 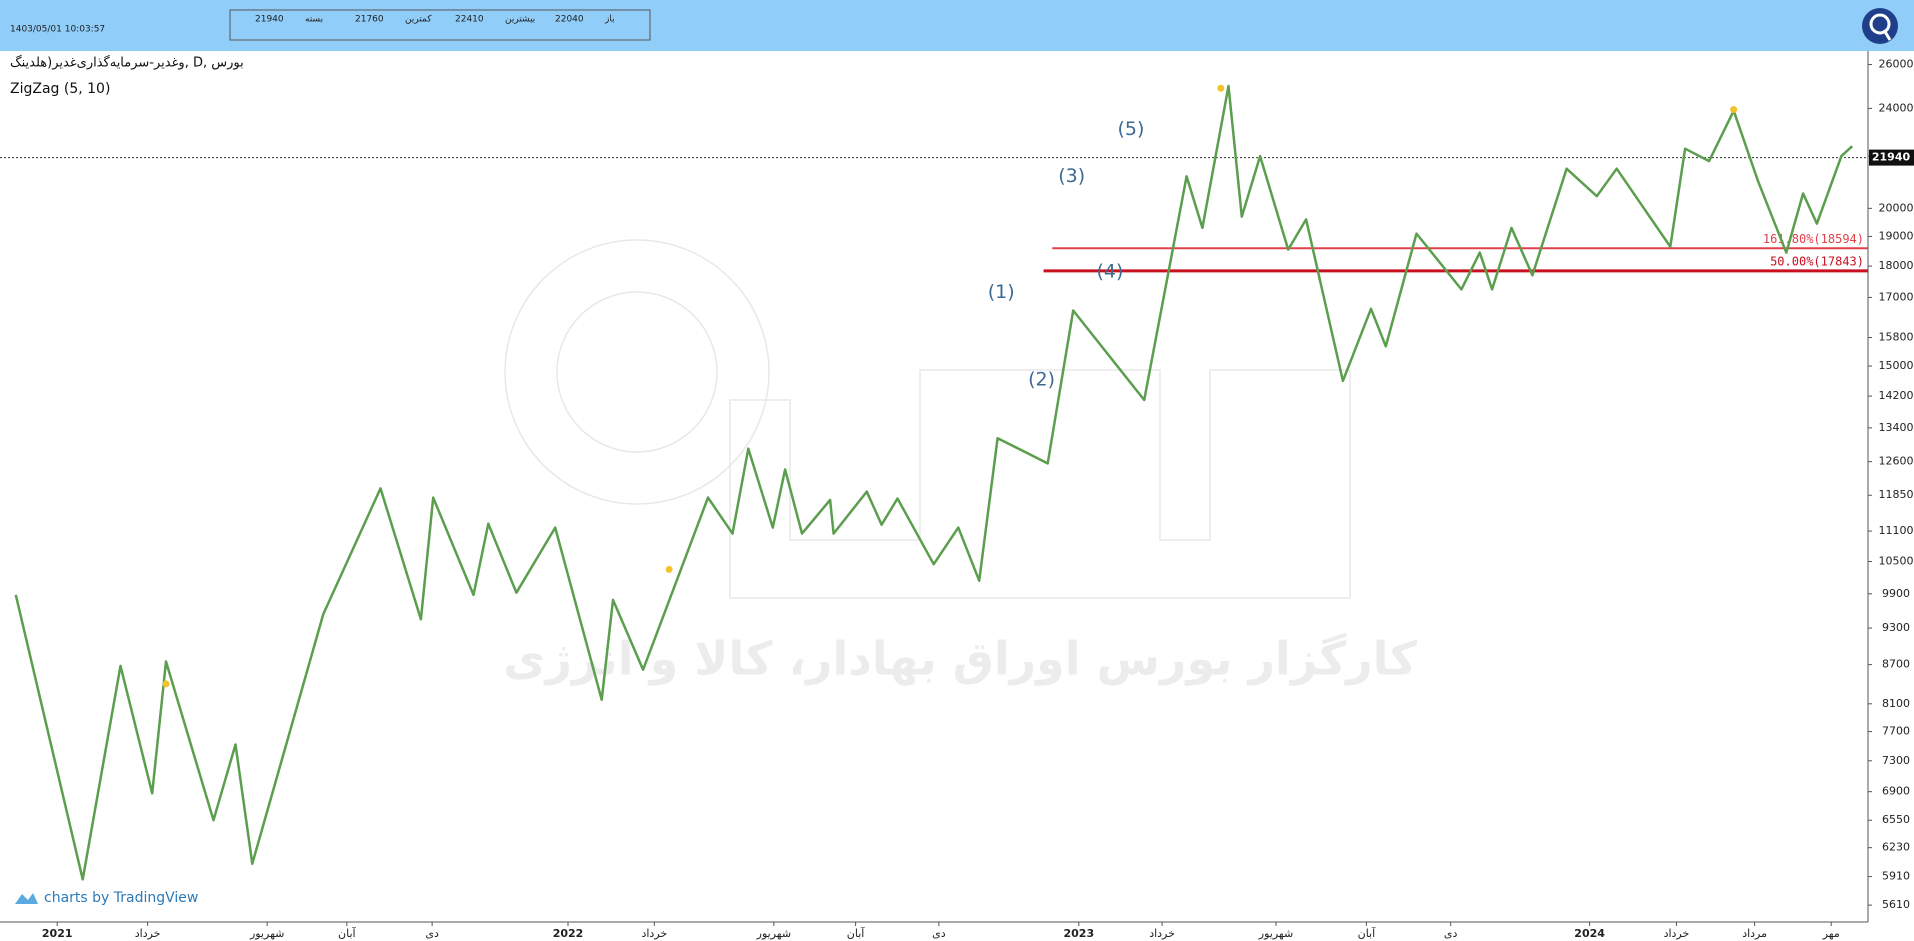 What do you see at coordinates (1896, 561) in the screenshot?
I see `y-tick-label: 10500` at bounding box center [1896, 561].